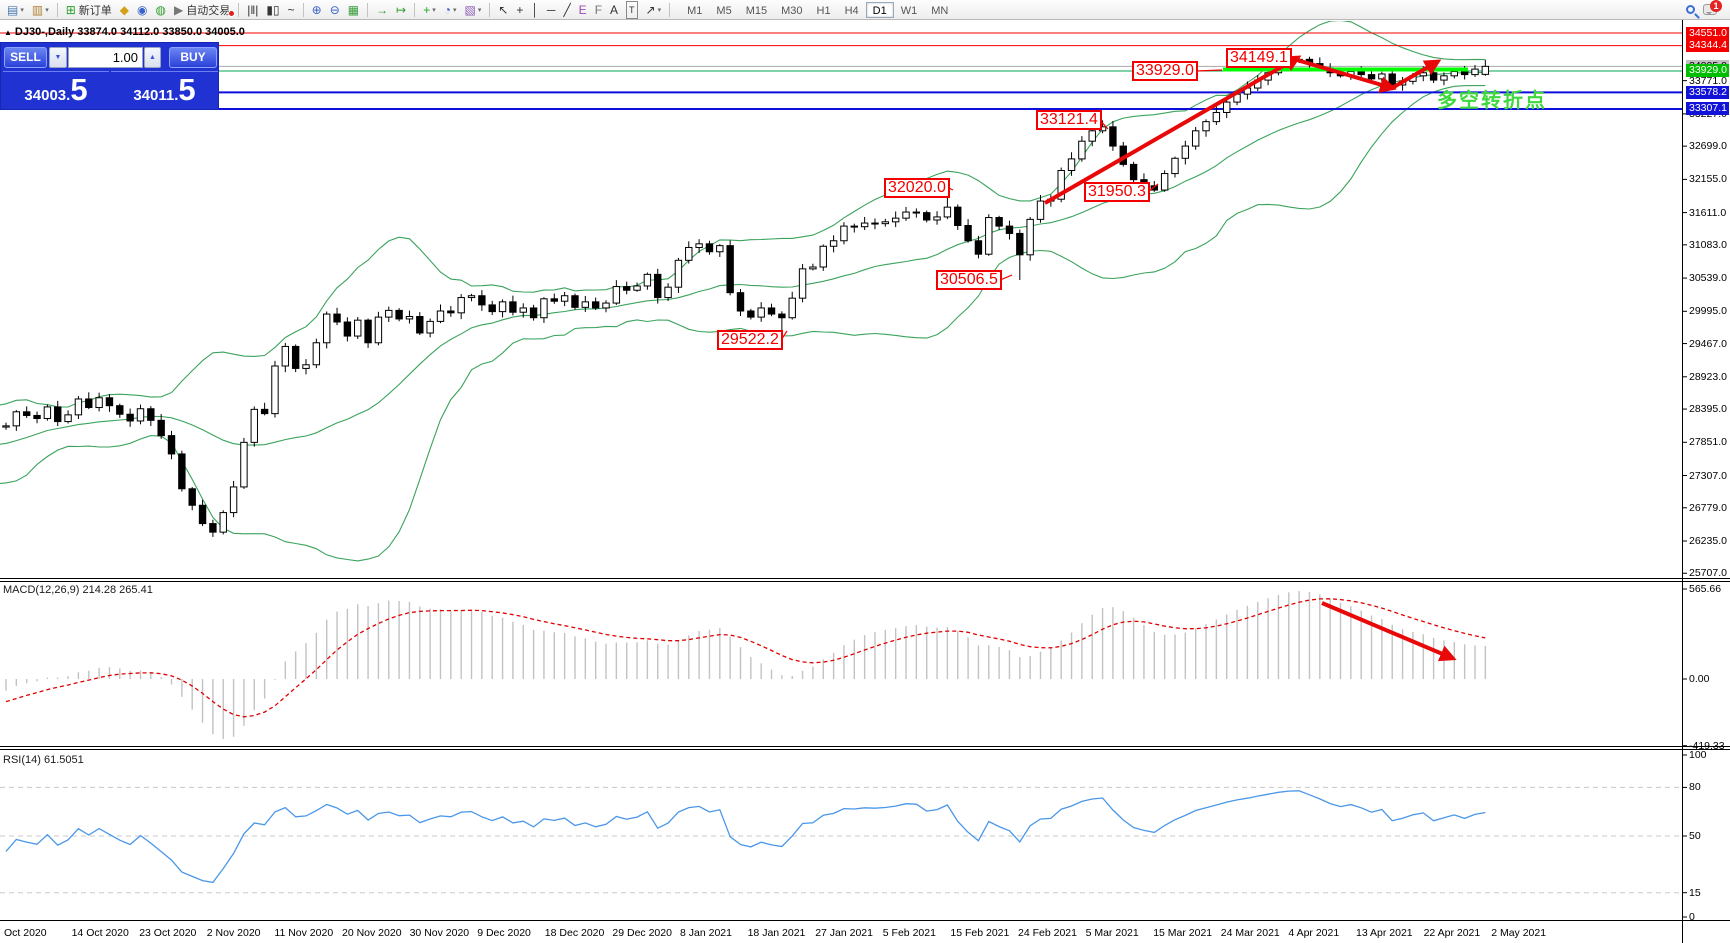 Image resolution: width=1730 pixels, height=943 pixels. What do you see at coordinates (841, 932) in the screenshot?
I see `date-axis` at bounding box center [841, 932].